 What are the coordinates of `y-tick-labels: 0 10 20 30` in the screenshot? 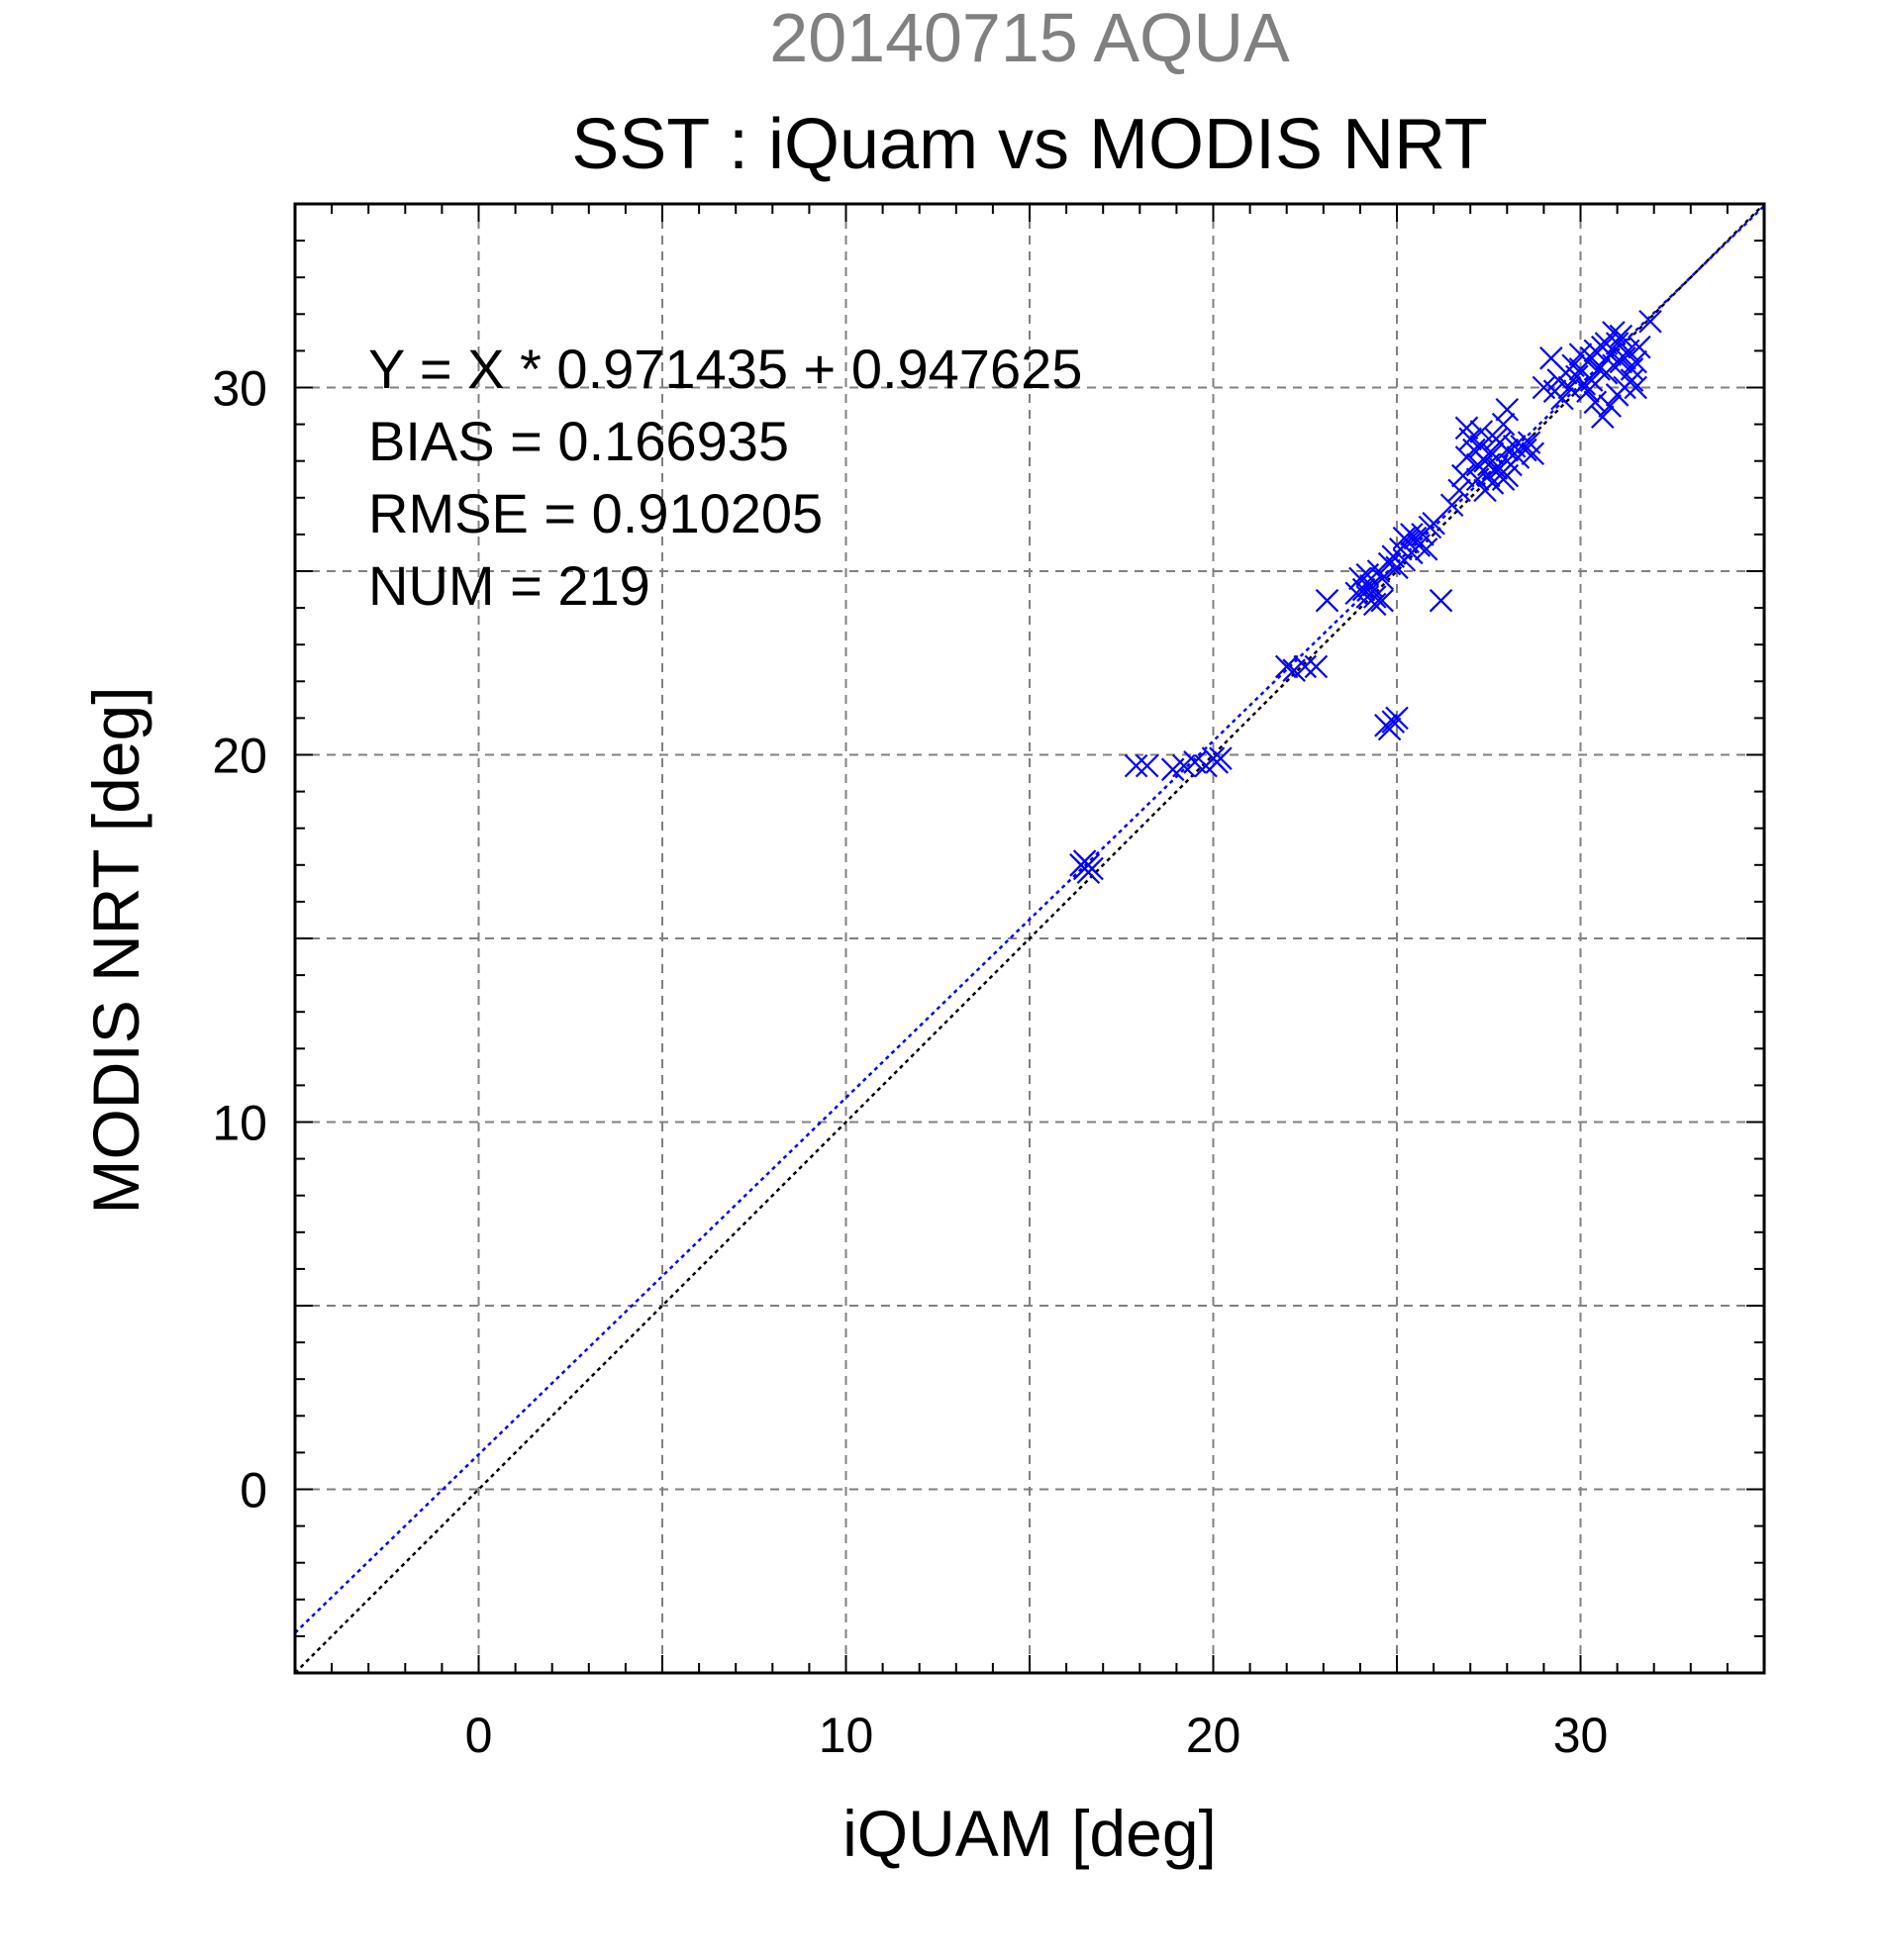 It's located at (240, 940).